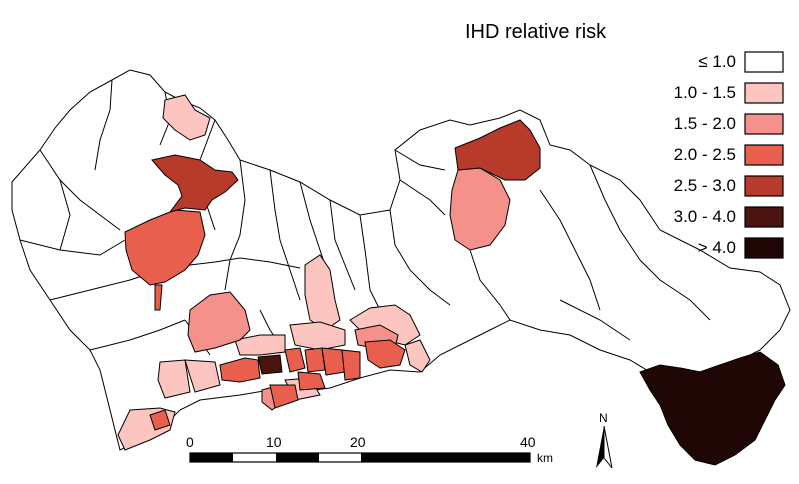  Describe the element at coordinates (705, 92) in the screenshot. I see `legend-label: 1.0 - 1.5` at that location.